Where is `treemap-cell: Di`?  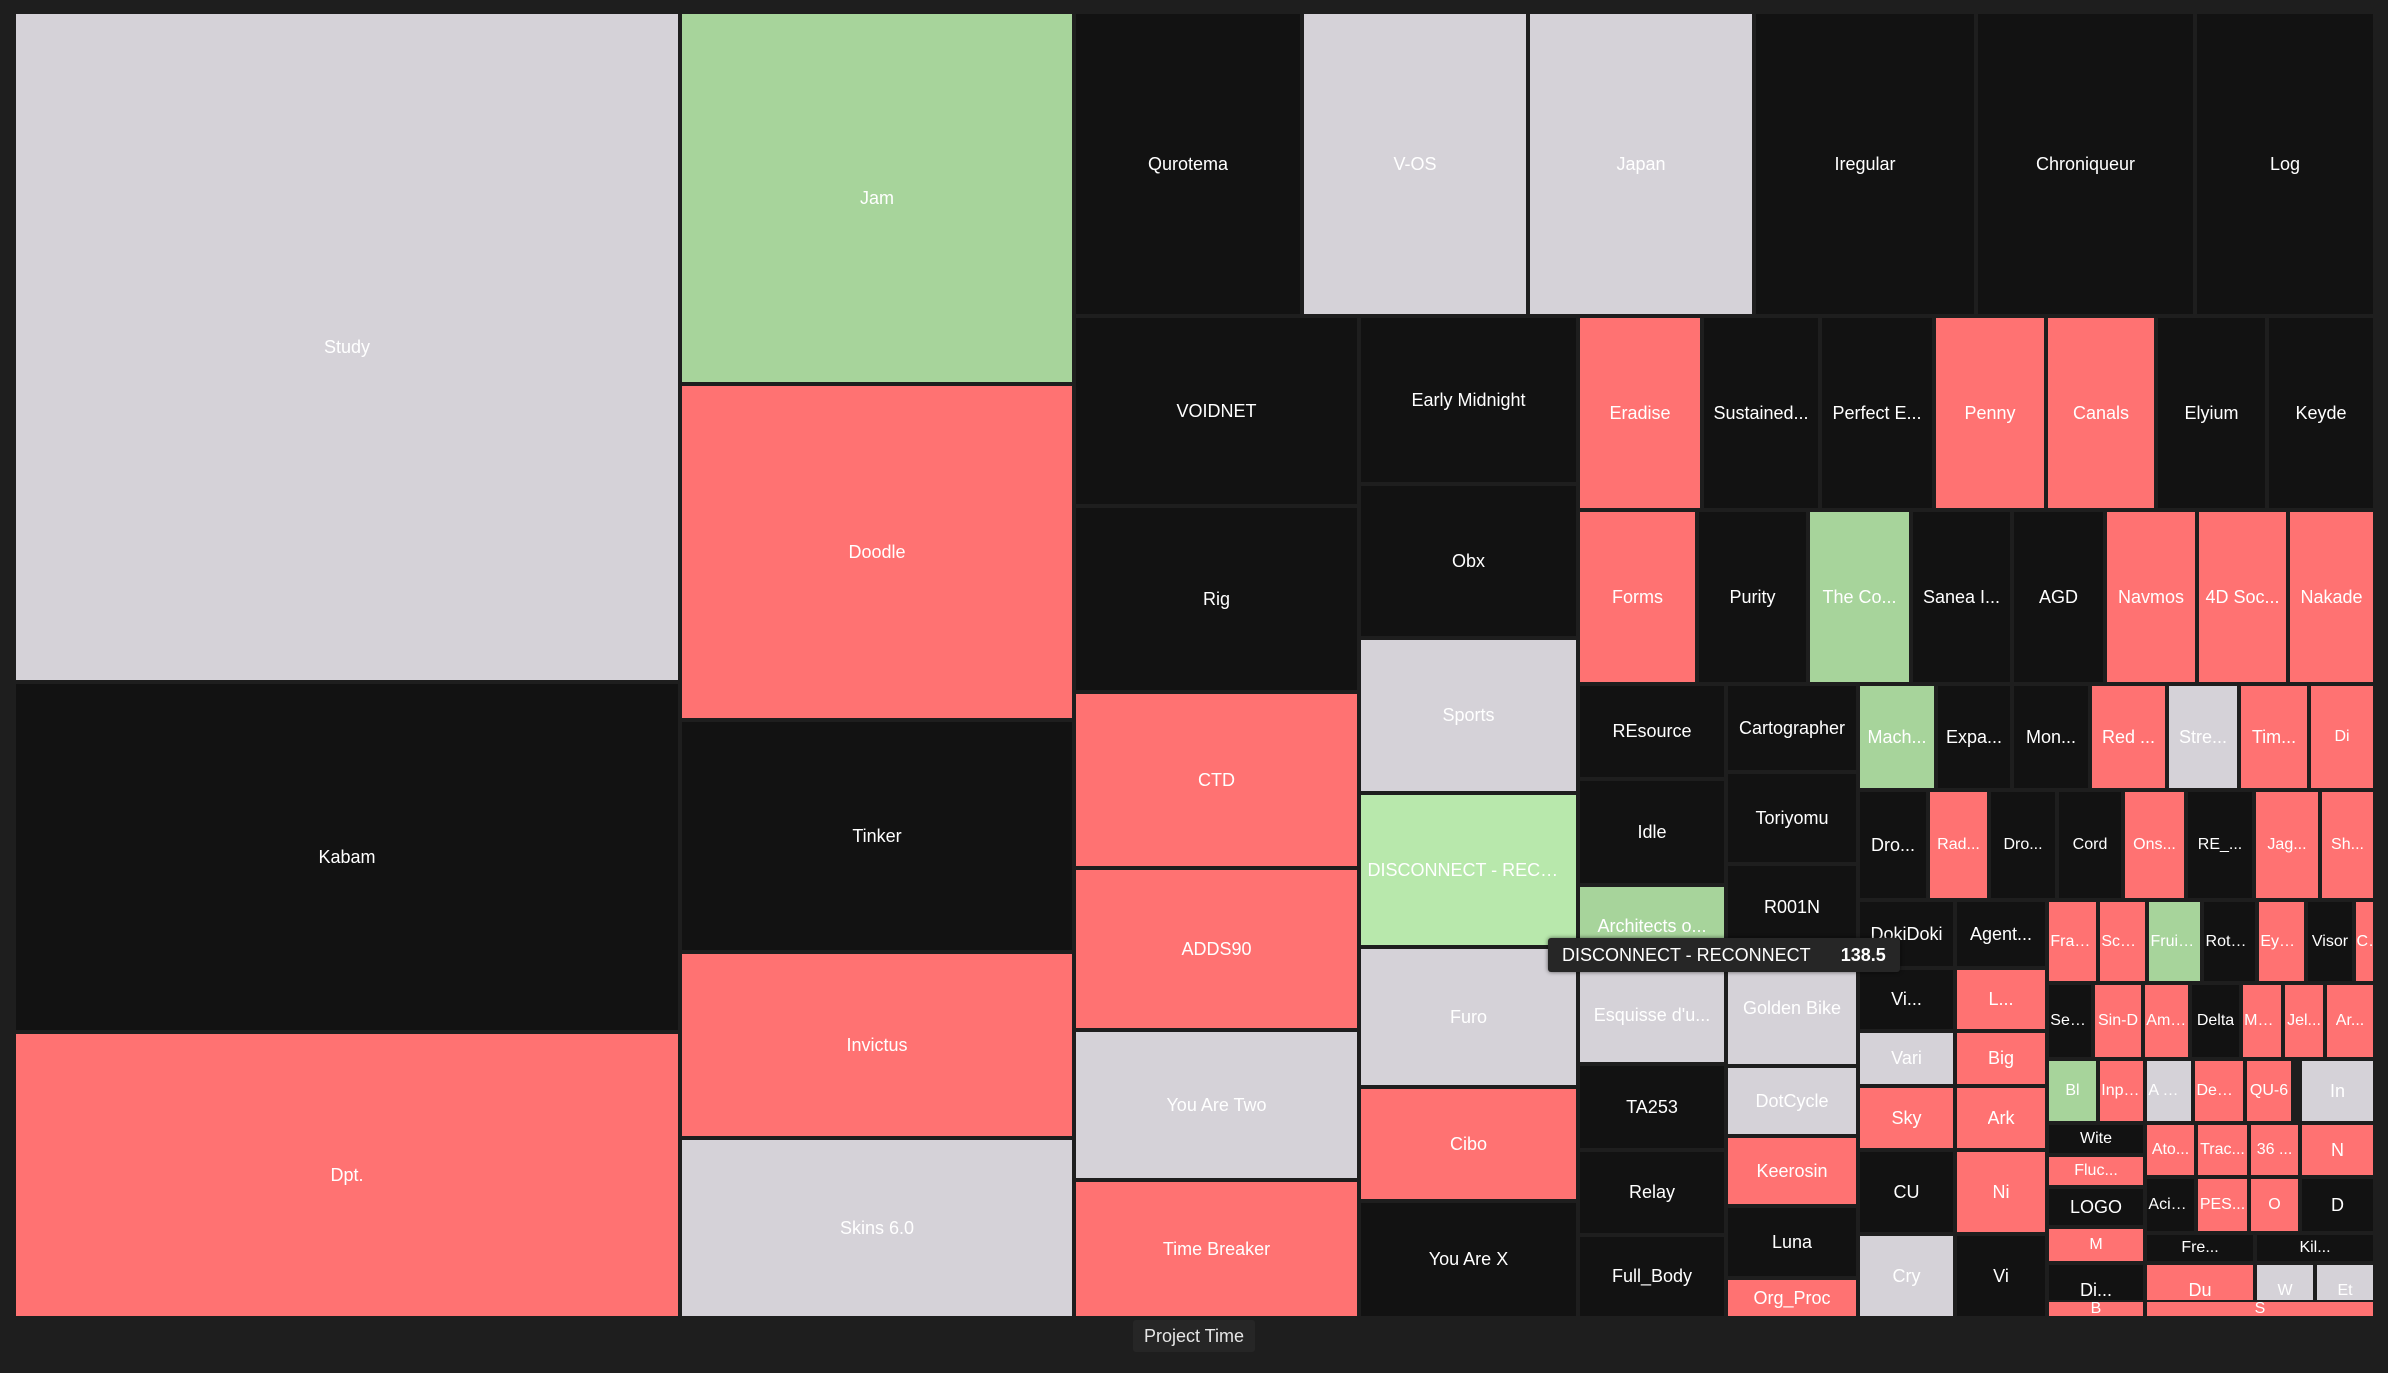 treemap-cell: Di is located at coordinates (2342, 737).